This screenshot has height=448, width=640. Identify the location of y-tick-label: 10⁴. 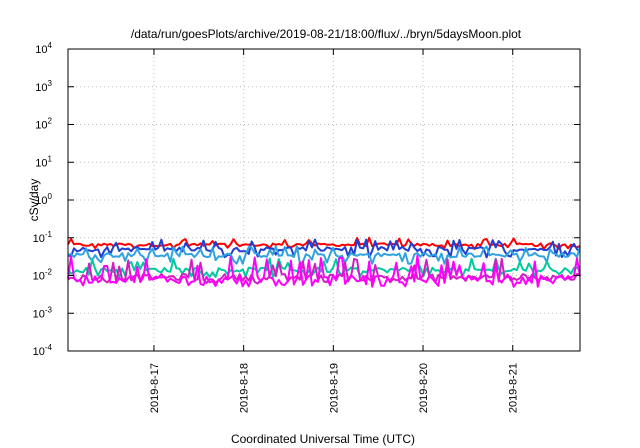
(43, 48).